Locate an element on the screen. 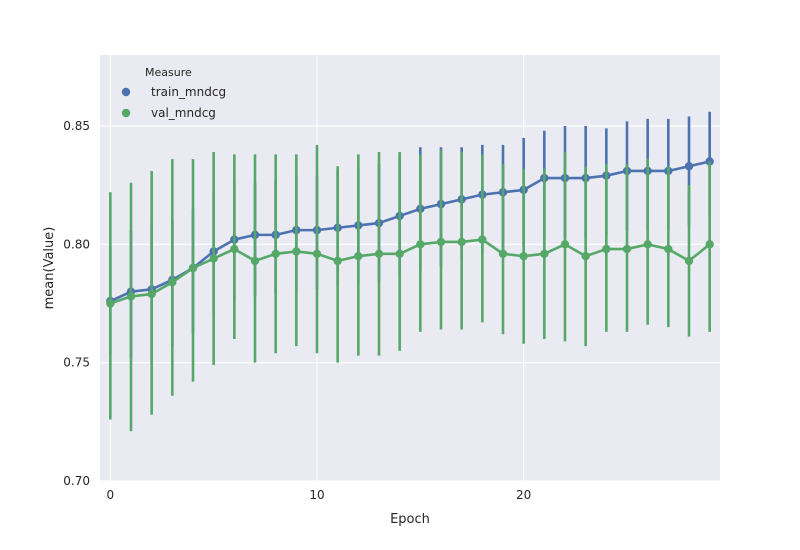 The width and height of the screenshot is (800, 550). legend-marker-val is located at coordinates (126, 113).